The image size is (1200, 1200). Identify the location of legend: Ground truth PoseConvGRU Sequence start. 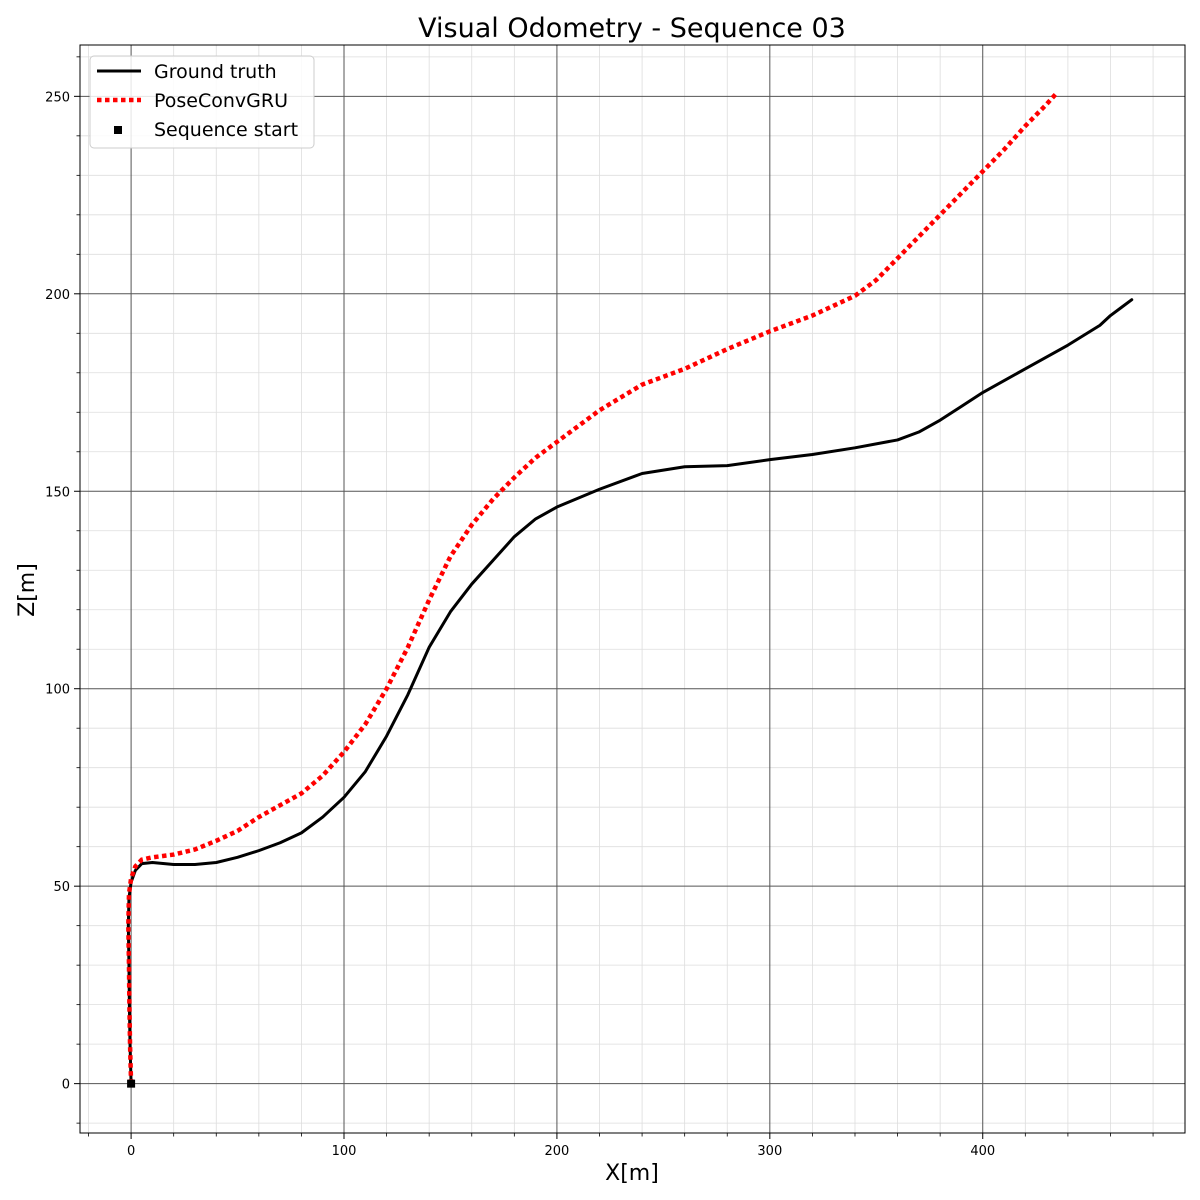
(202, 102).